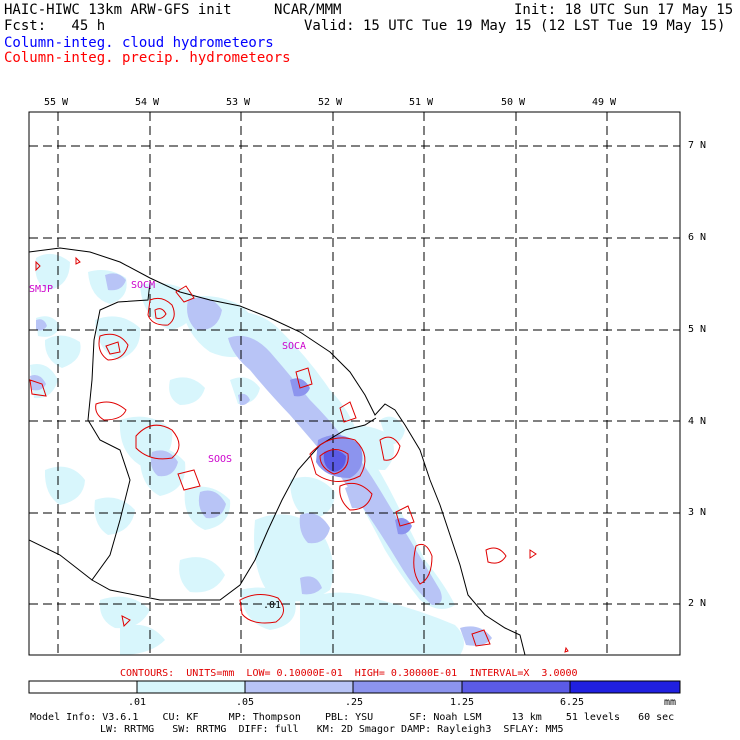  Describe the element at coordinates (41, 289) in the screenshot. I see `station-label: SMJP` at that location.